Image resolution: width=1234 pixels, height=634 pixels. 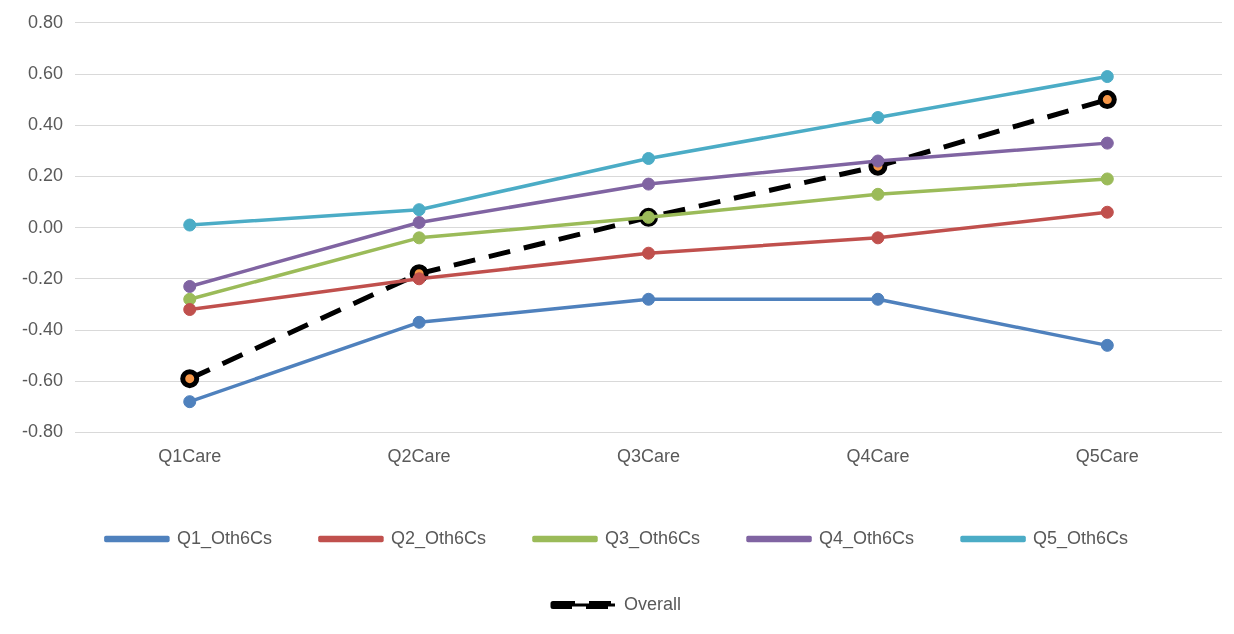 What do you see at coordinates (45, 21) in the screenshot?
I see `y-tick-label: 0.80` at bounding box center [45, 21].